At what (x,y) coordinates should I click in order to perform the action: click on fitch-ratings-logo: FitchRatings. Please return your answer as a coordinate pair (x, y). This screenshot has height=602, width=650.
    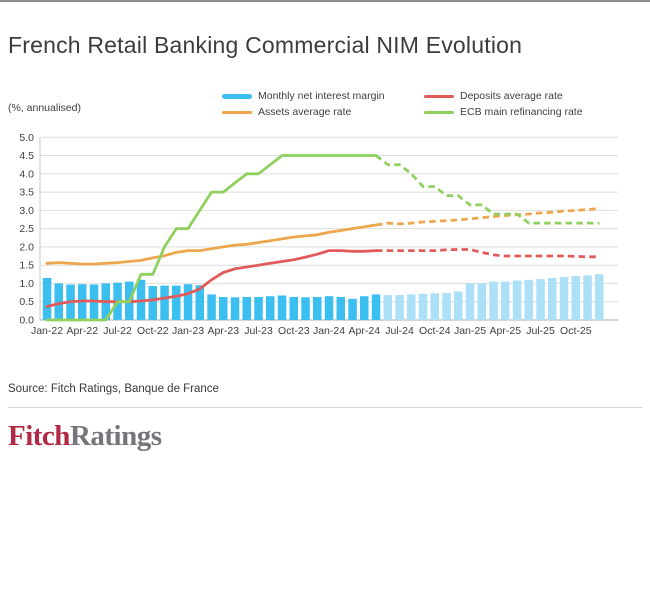
    Looking at the image, I should click on (85, 436).